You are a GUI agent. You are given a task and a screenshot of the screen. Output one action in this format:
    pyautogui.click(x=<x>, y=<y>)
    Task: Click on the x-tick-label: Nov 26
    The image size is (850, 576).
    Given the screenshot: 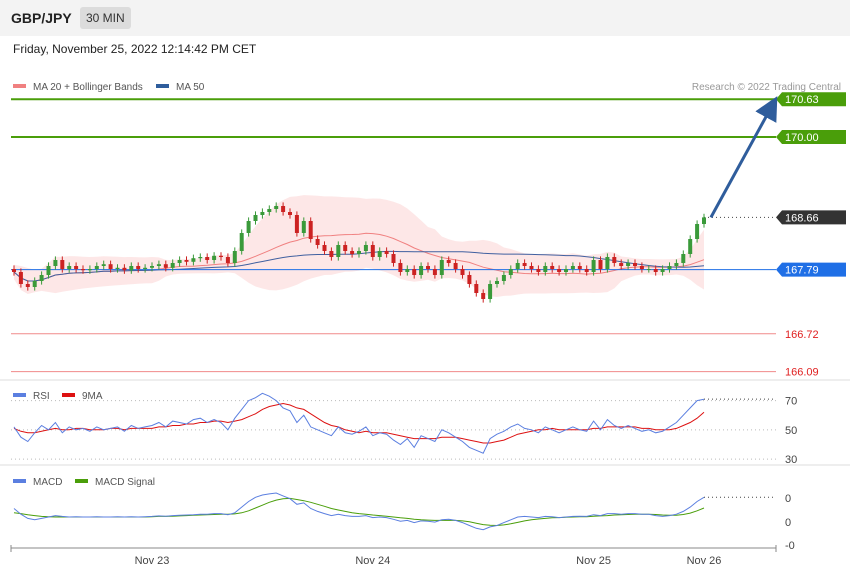 What is the action you would take?
    pyautogui.click(x=704, y=561)
    